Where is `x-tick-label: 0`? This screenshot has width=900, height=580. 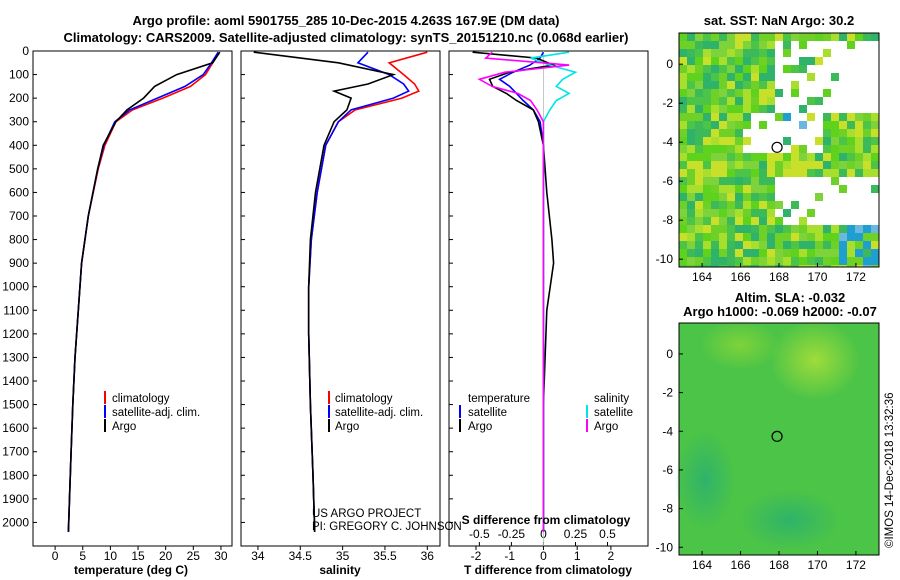 x-tick-label: 0 is located at coordinates (543, 556).